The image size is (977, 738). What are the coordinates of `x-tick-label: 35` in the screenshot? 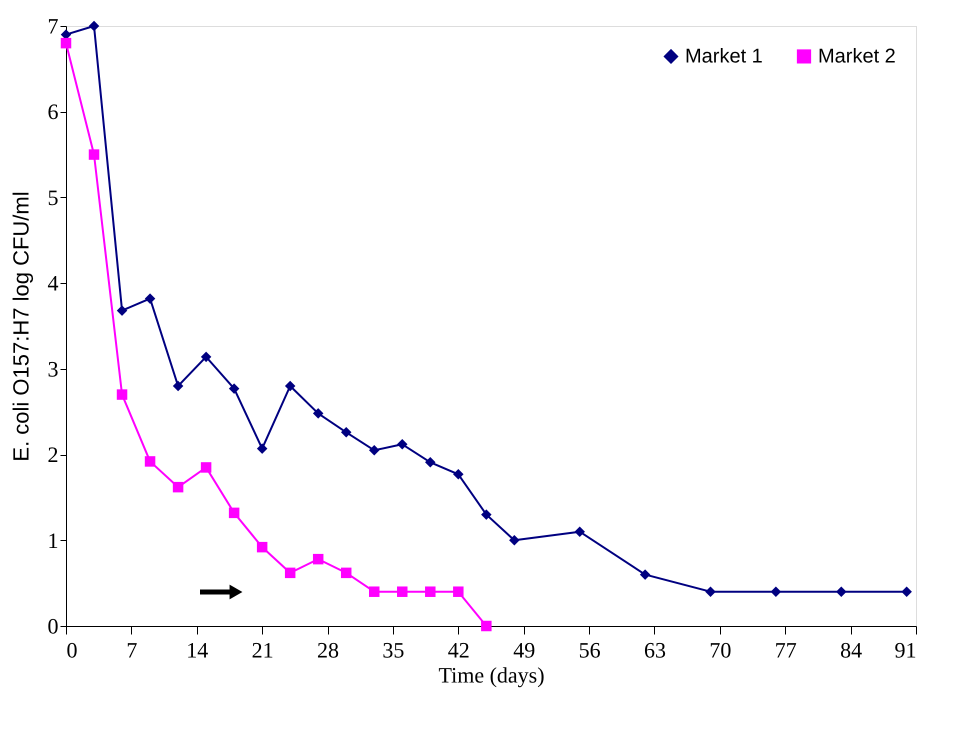 It's located at (393, 650).